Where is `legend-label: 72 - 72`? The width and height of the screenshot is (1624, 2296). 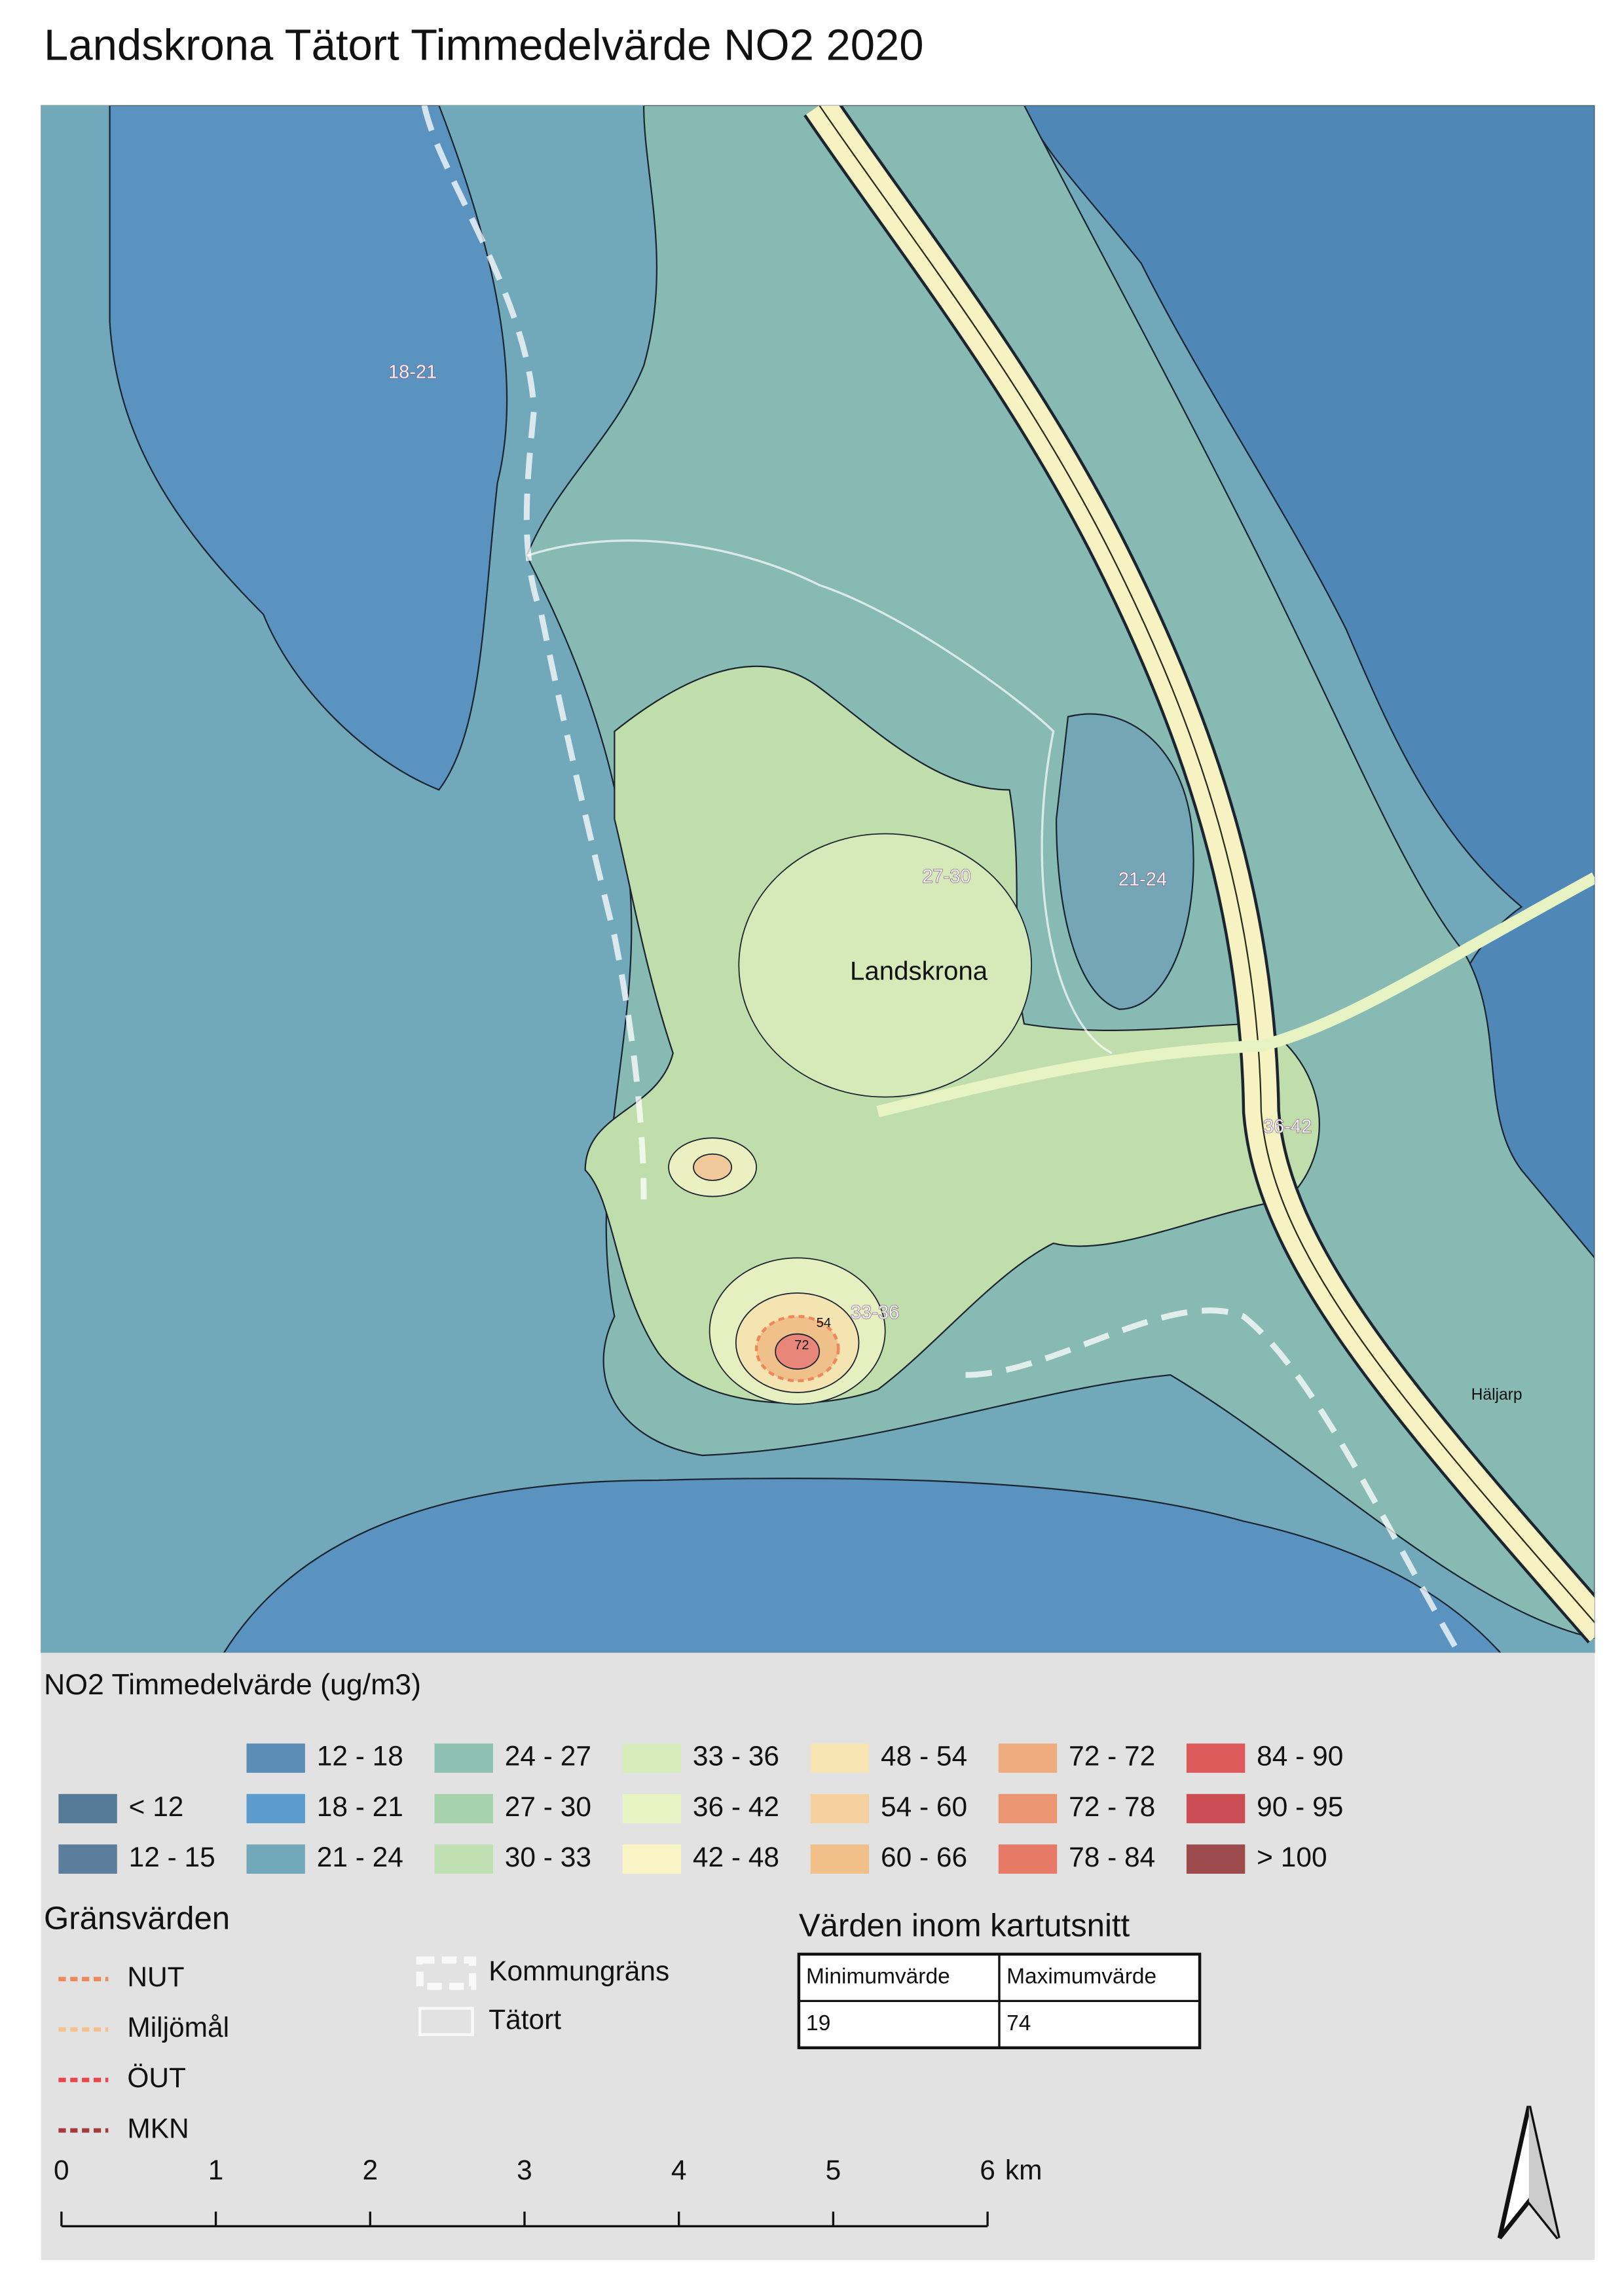
legend-label: 72 - 72 is located at coordinates (1112, 1756).